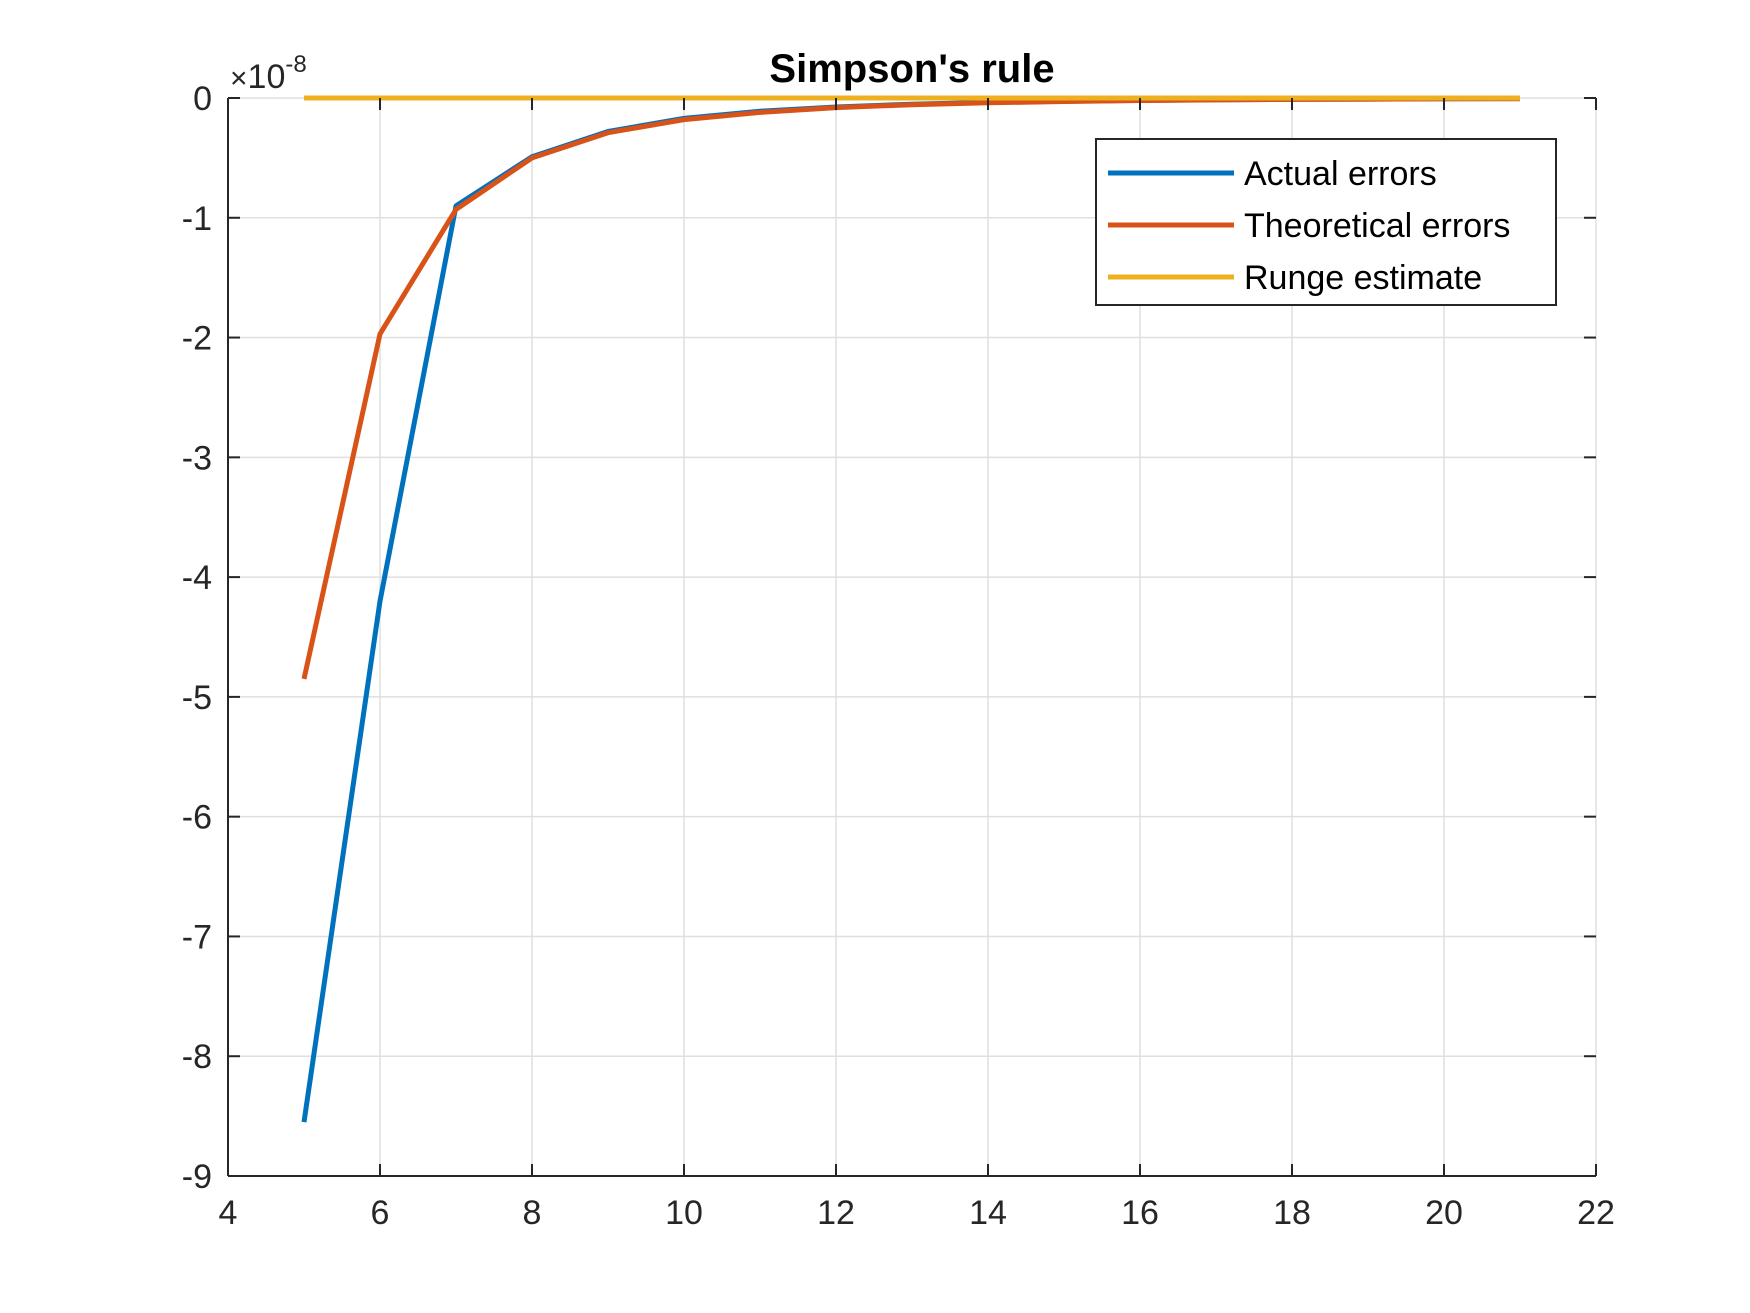 The height and width of the screenshot is (1313, 1750). I want to click on y-tick-label: -5, so click(197, 698).